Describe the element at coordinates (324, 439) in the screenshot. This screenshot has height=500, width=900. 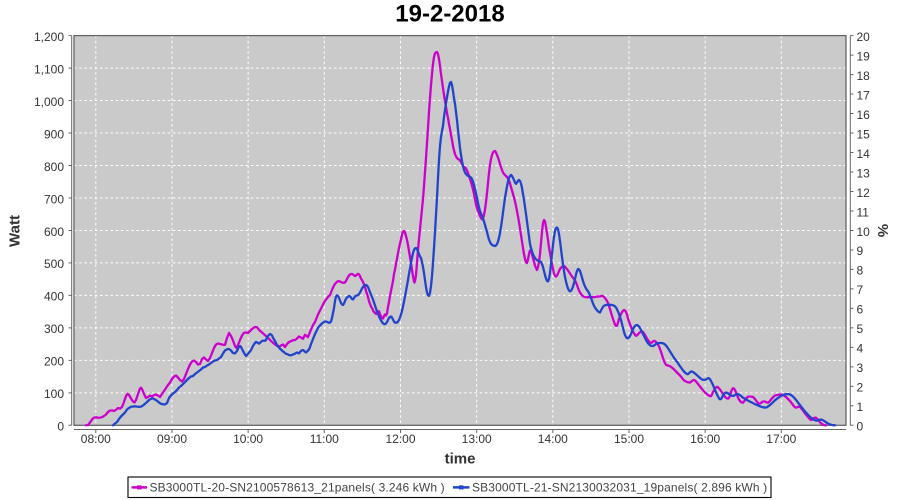
I see `svg-text: 11:00` at that location.